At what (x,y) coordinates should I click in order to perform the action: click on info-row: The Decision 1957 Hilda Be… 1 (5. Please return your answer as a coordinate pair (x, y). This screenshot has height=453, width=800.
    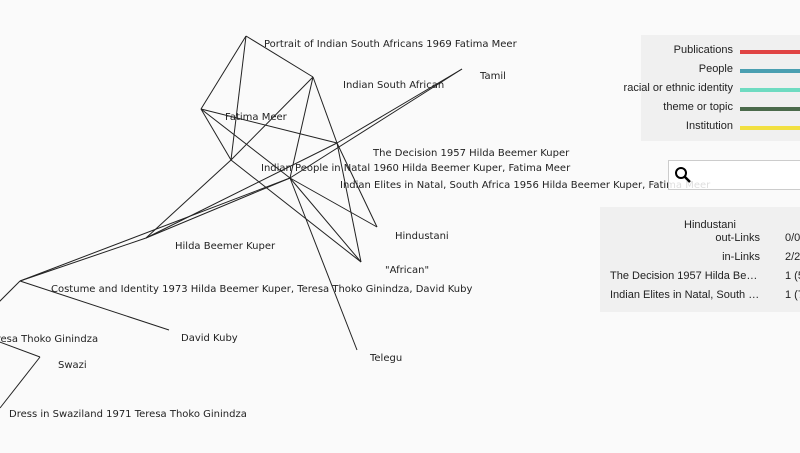
    Looking at the image, I should click on (705, 277).